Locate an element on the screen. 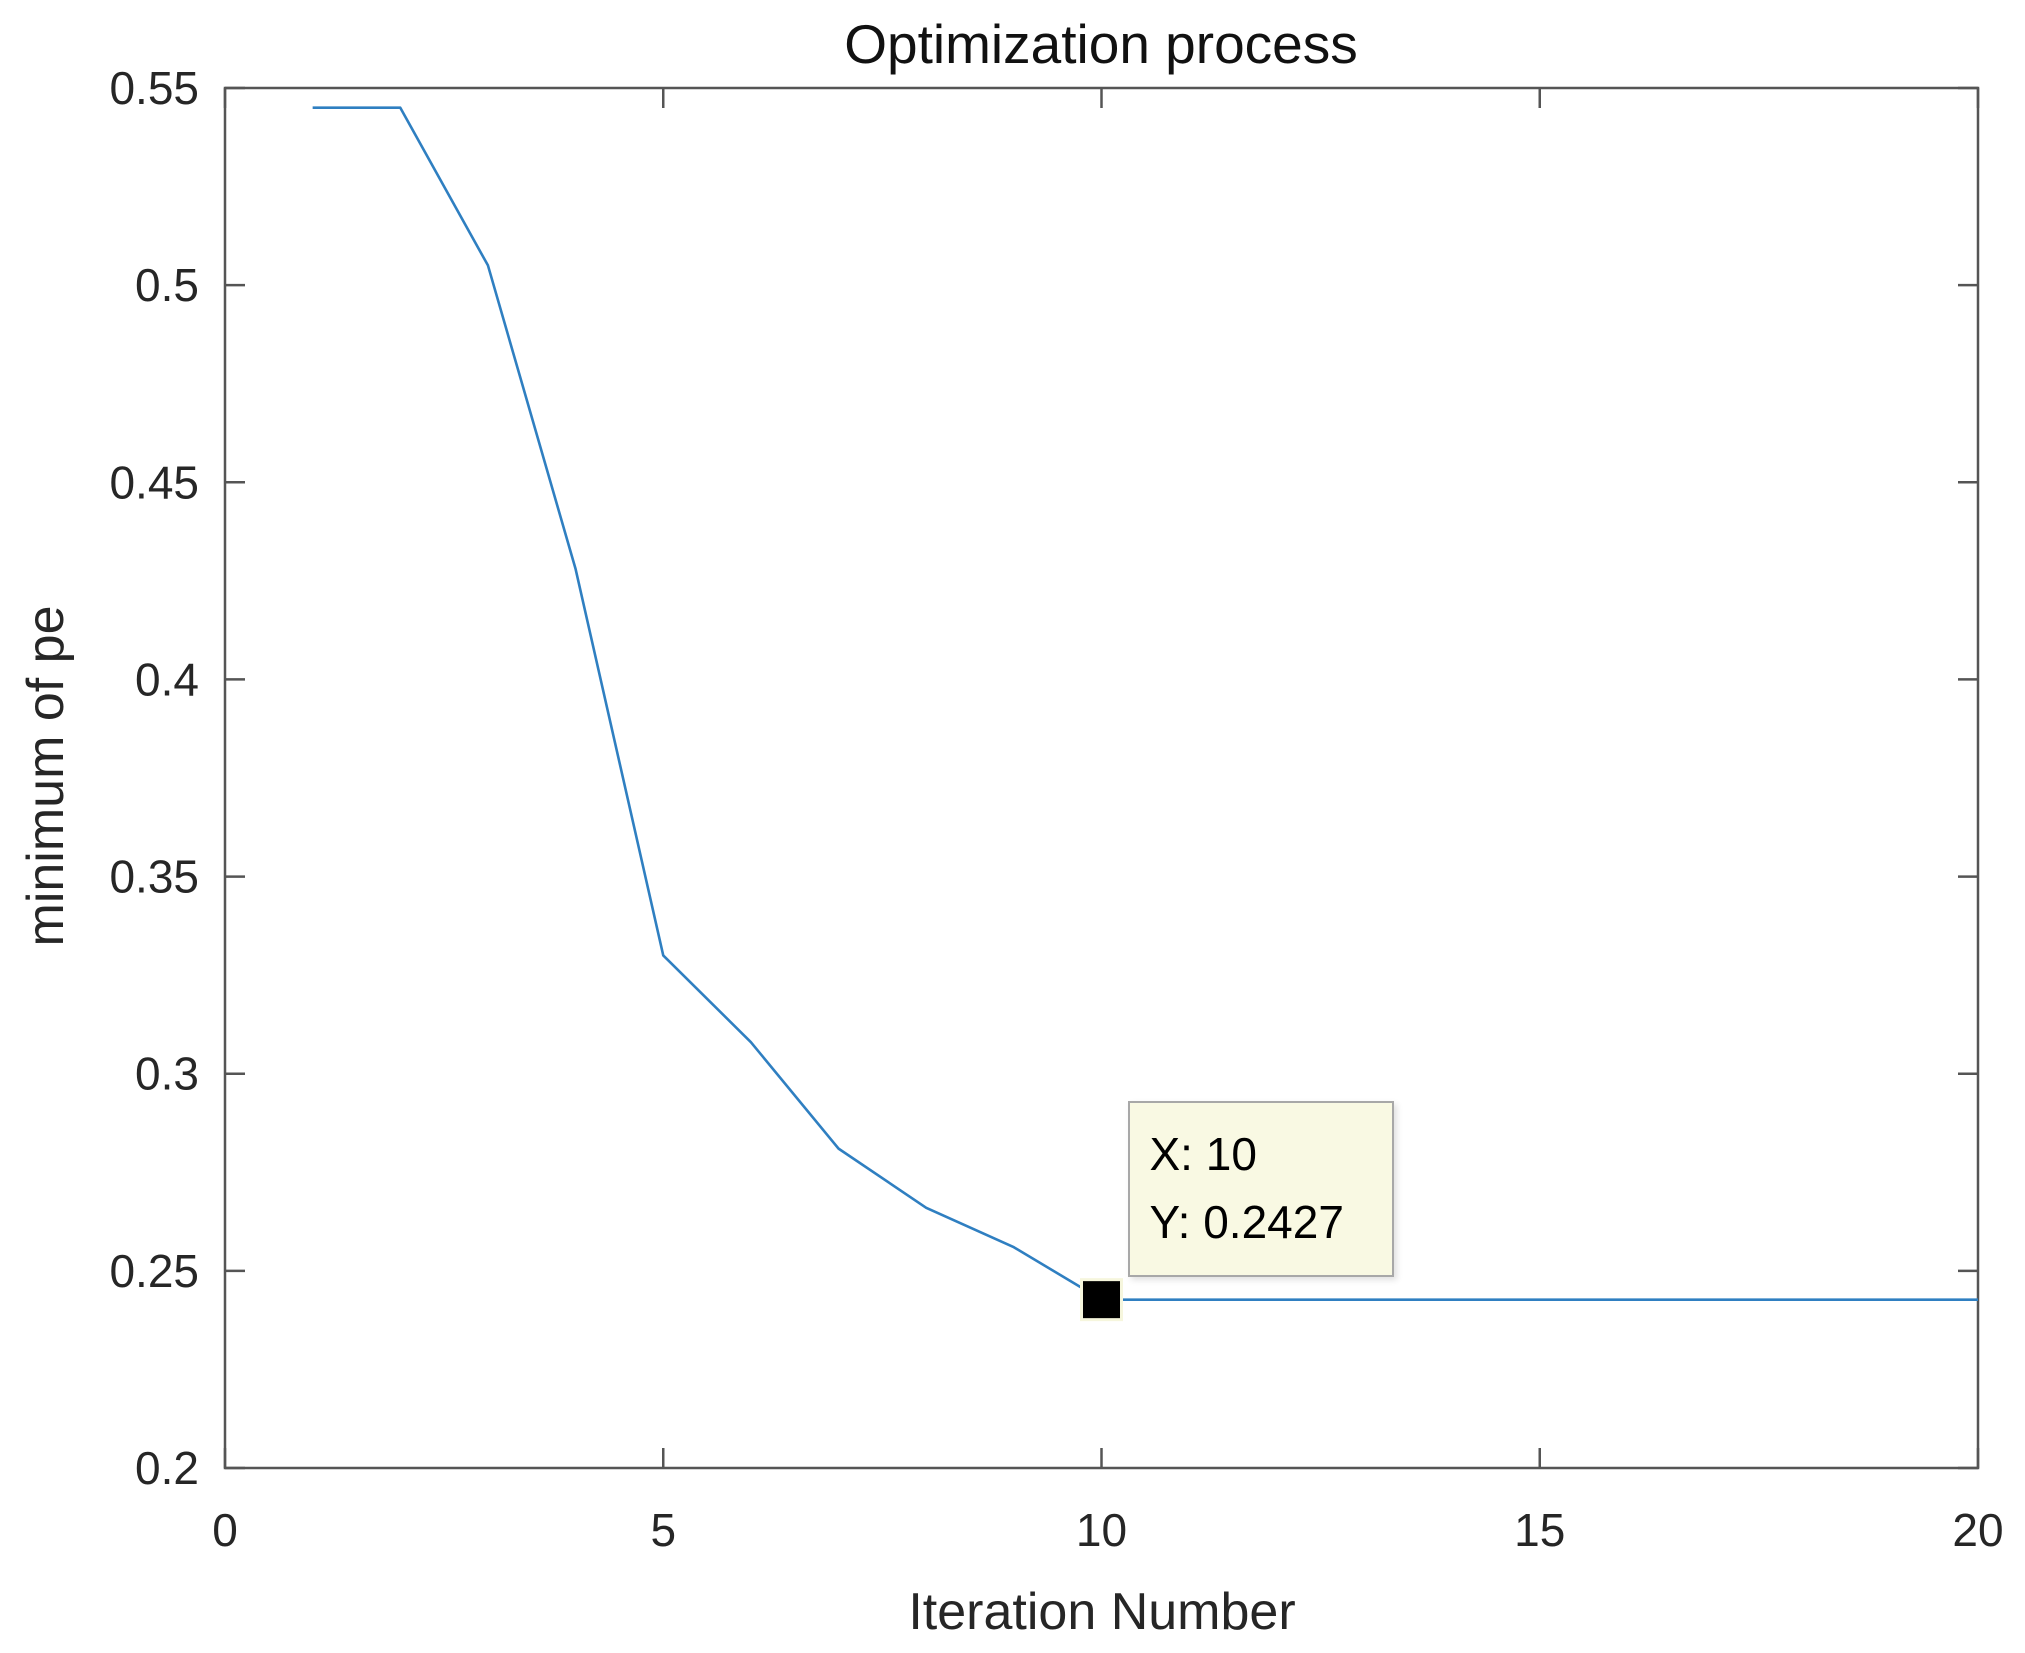 Image resolution: width=2025 pixels, height=1653 pixels. datatip-y-value: Y: 0.2427 is located at coordinates (1246, 1221).